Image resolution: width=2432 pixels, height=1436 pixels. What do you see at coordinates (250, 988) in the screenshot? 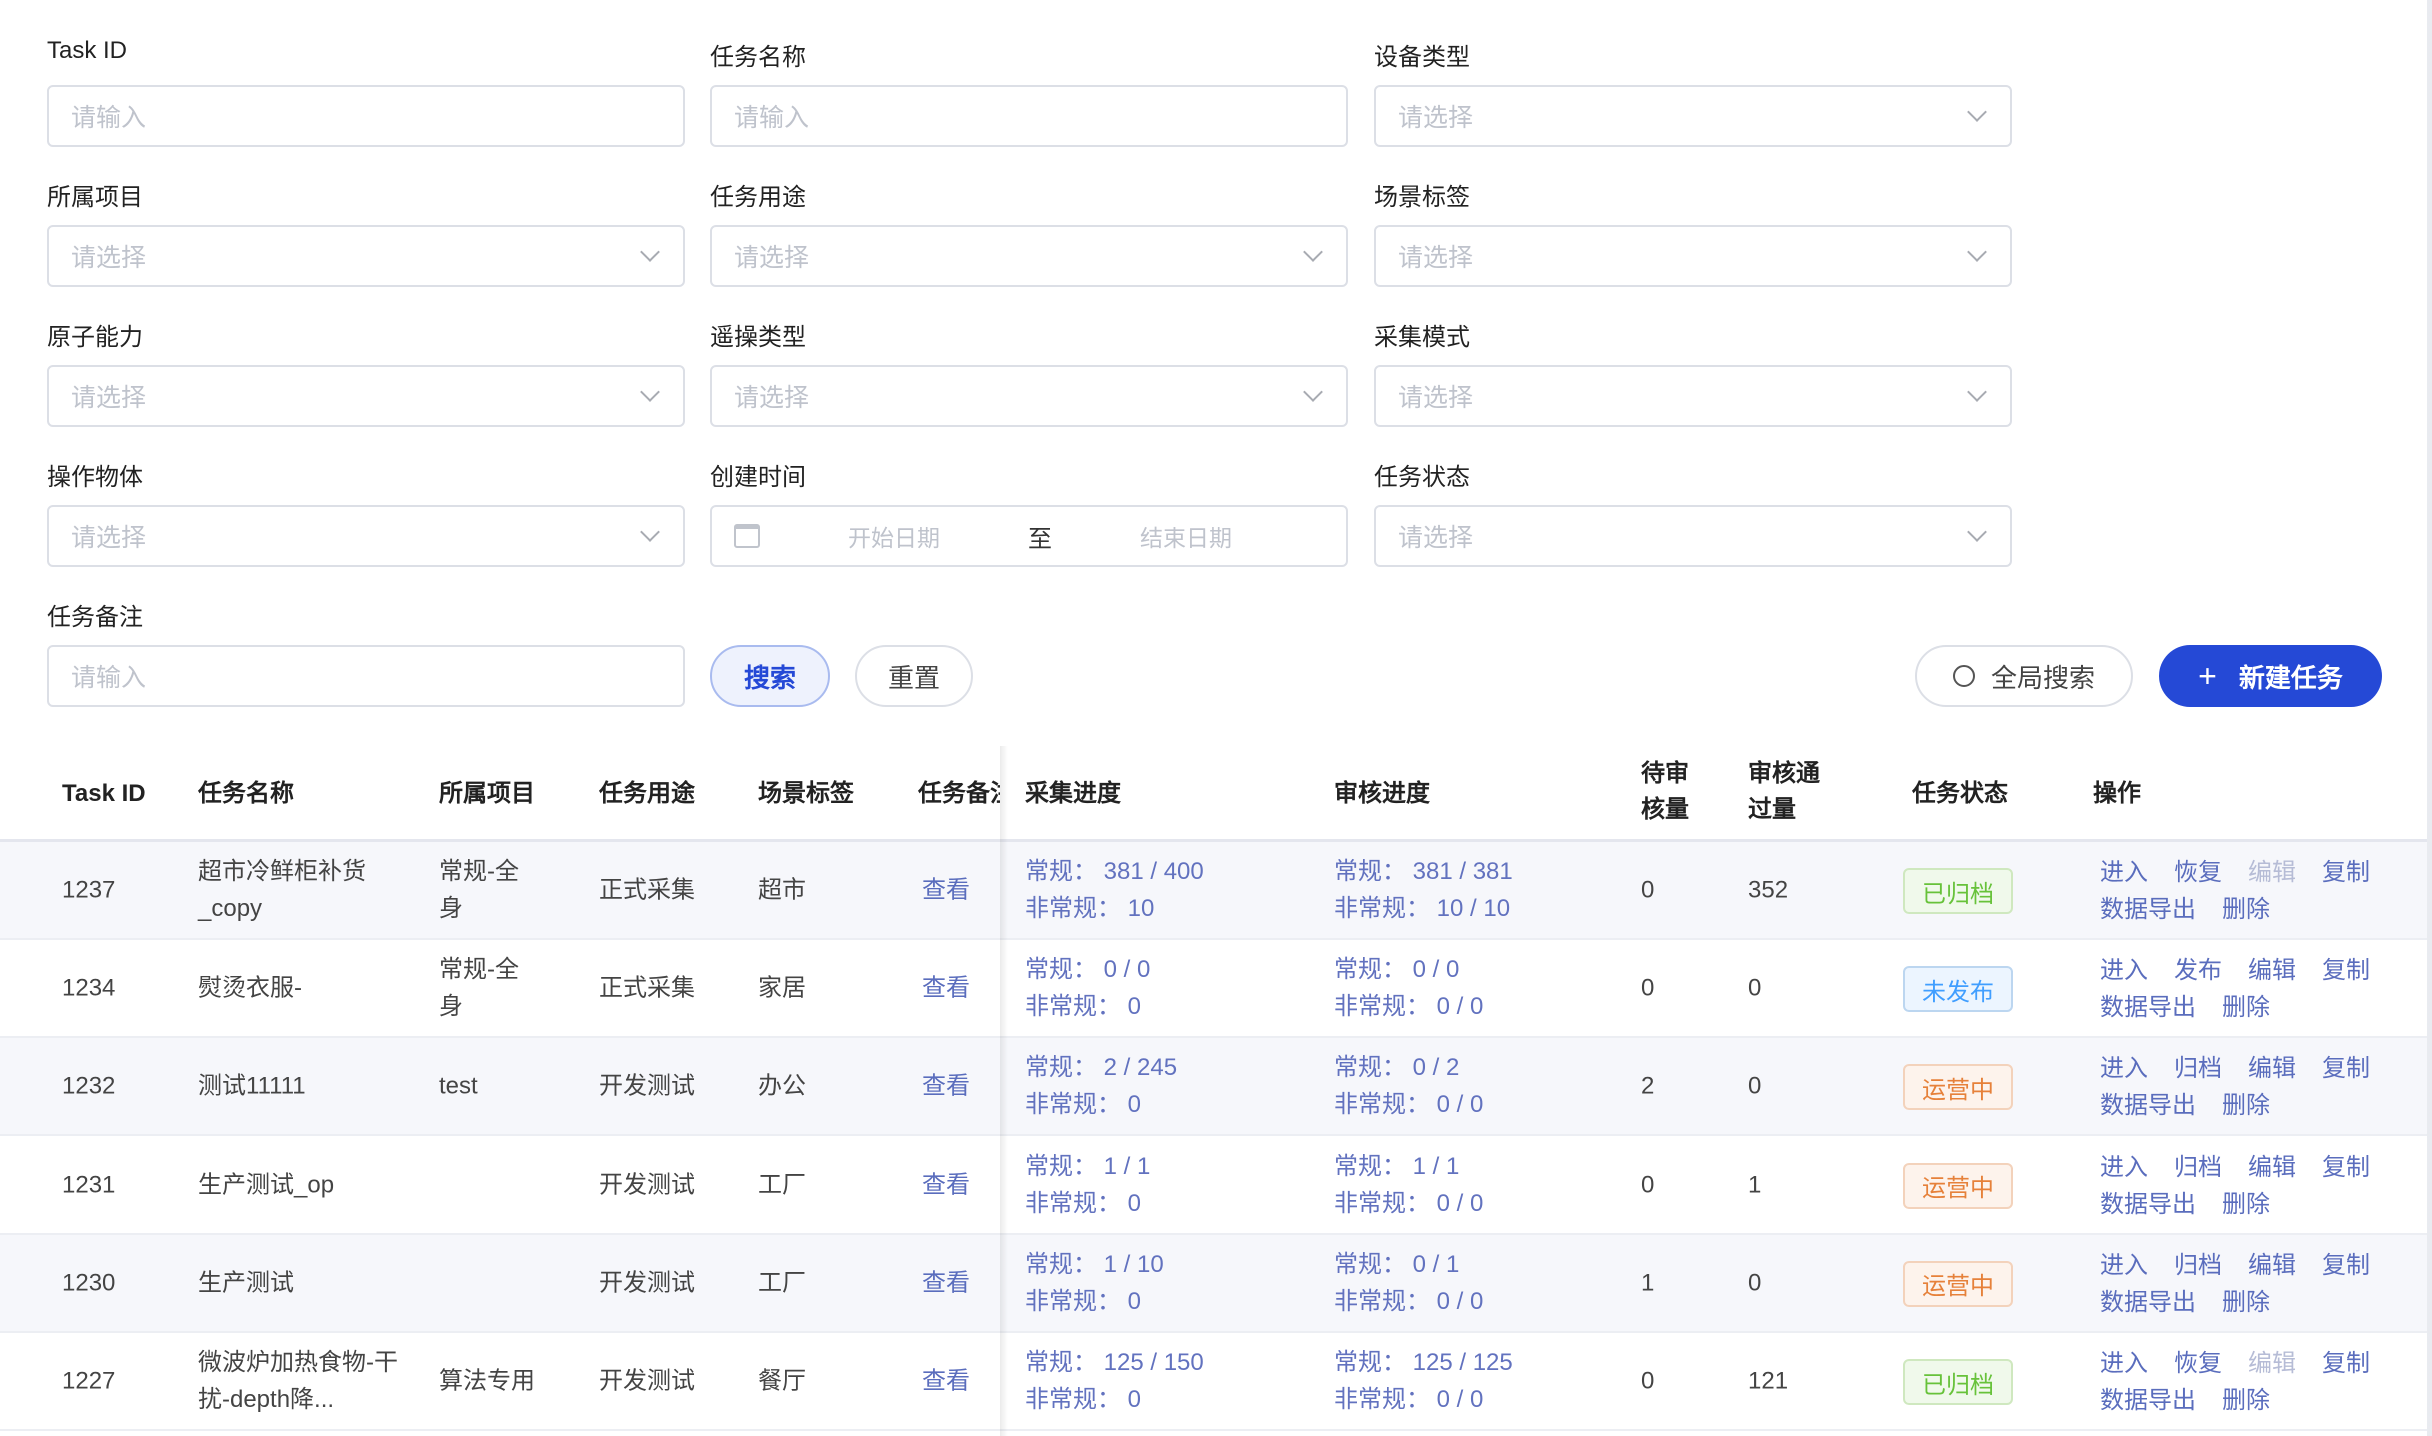
I see `task-name: 熨烫衣服-` at bounding box center [250, 988].